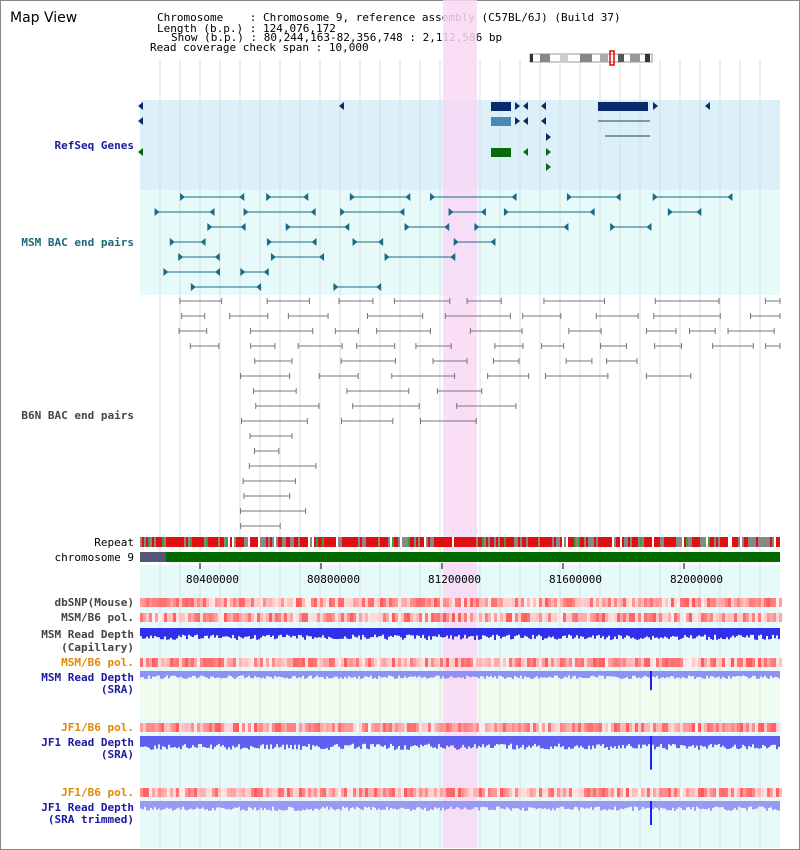  I want to click on chromosome-bar, so click(460, 557).